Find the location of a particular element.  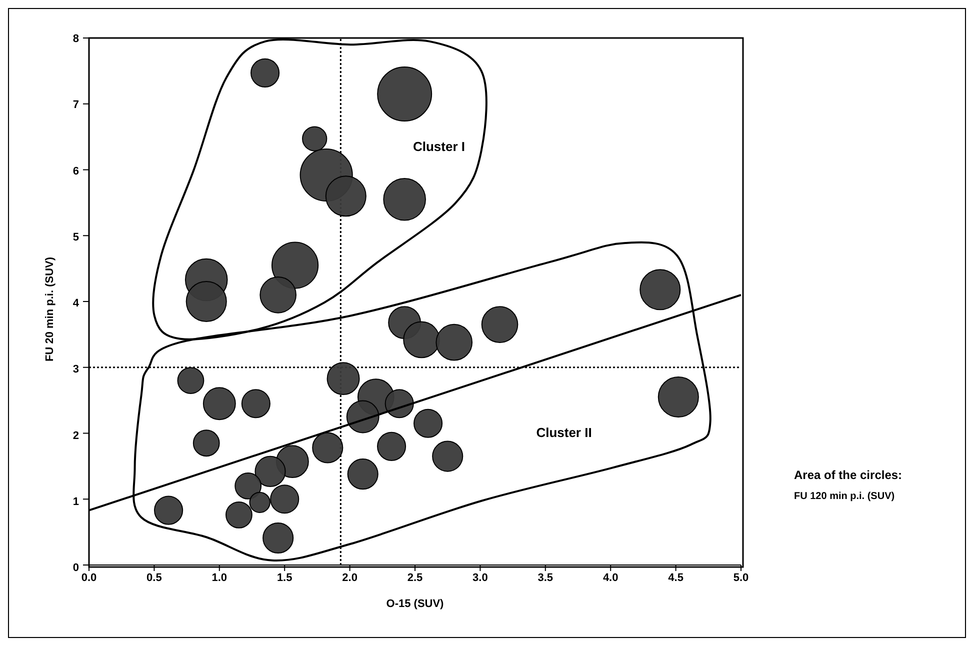

x-tick-label: 0.5 is located at coordinates (154, 578).